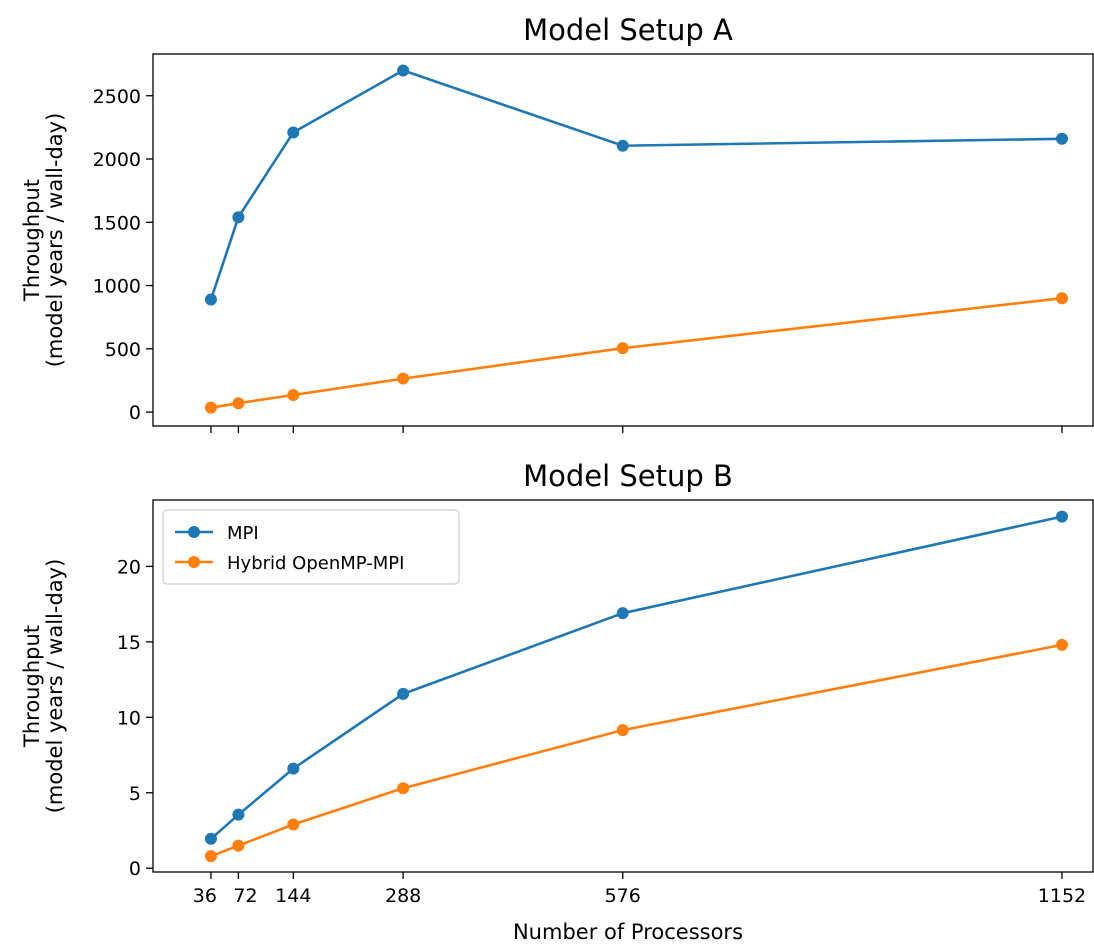 The width and height of the screenshot is (1094, 945). Describe the element at coordinates (315, 563) in the screenshot. I see `legend-label: Hybrid OpenMP-MPI` at that location.